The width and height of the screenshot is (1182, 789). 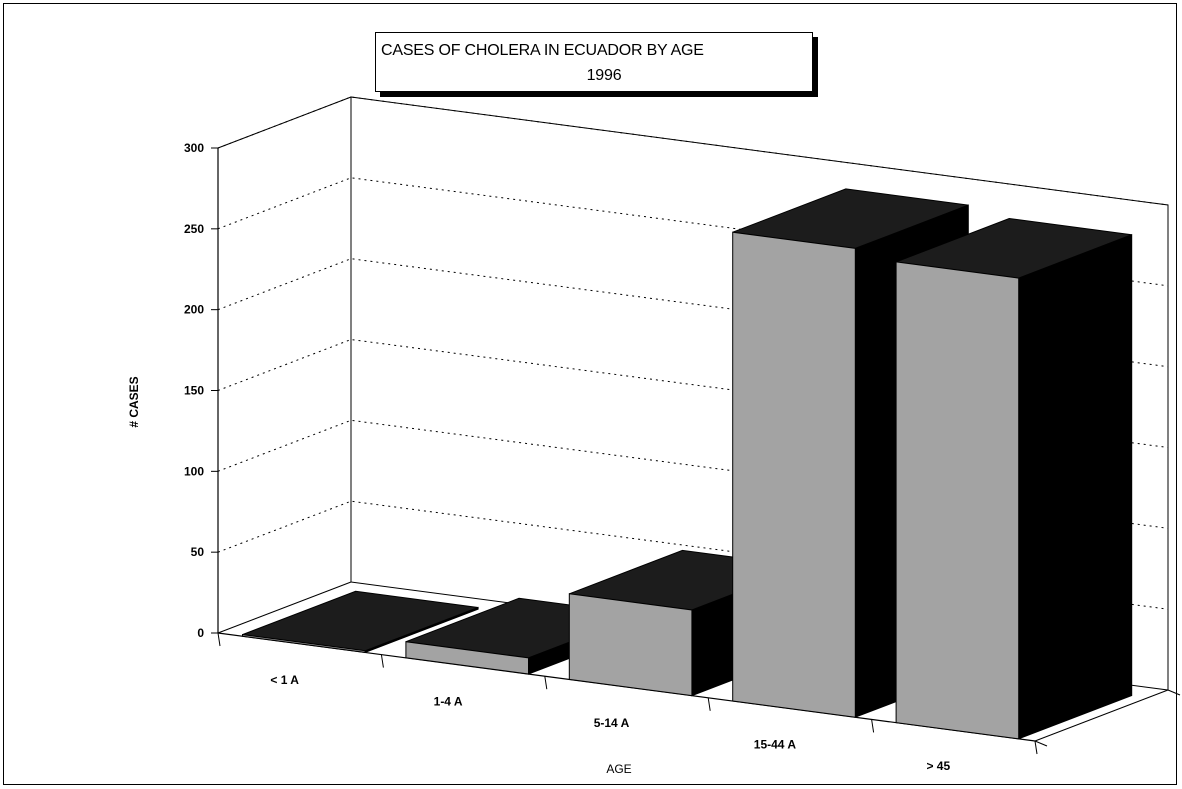 What do you see at coordinates (284, 680) in the screenshot?
I see `x-tick-label: < 1 A` at bounding box center [284, 680].